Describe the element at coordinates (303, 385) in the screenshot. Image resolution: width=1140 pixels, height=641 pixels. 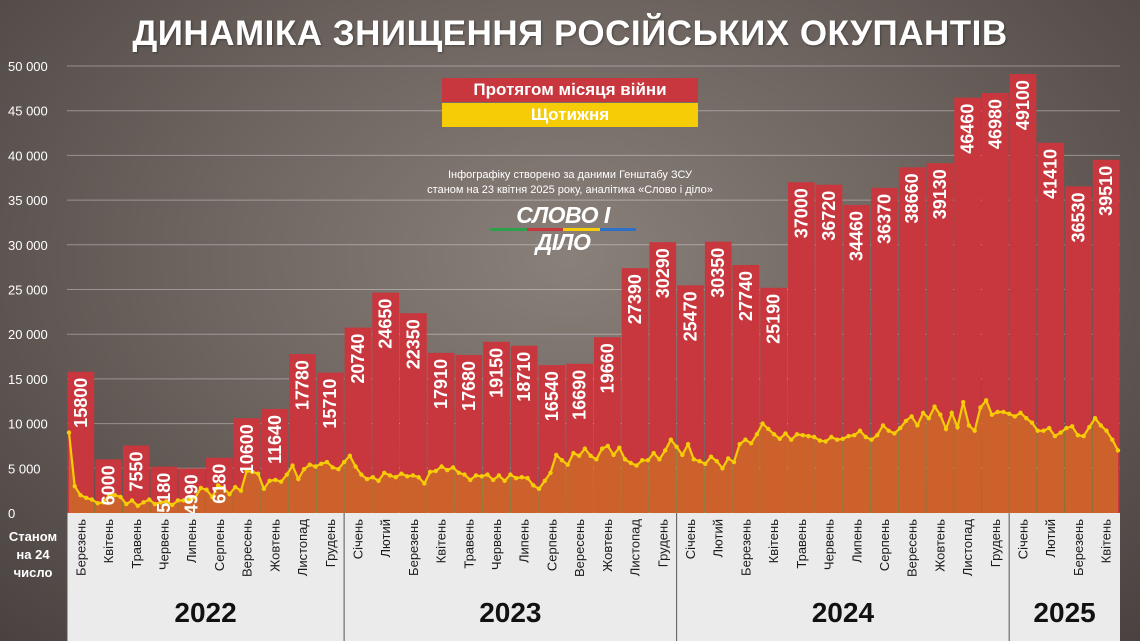
I see `bar-value-label: 17780` at that location.